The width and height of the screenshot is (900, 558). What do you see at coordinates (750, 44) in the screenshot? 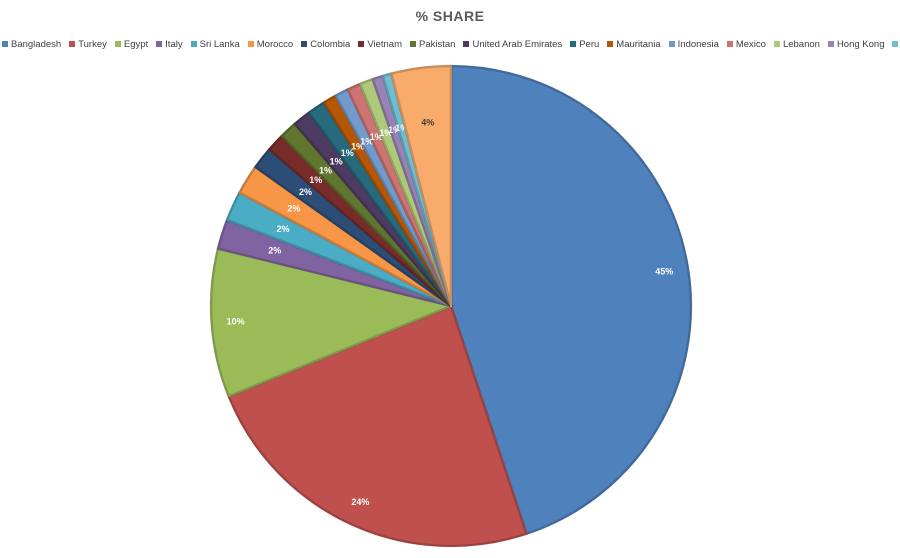
I see `legend-label: Mexico` at bounding box center [750, 44].